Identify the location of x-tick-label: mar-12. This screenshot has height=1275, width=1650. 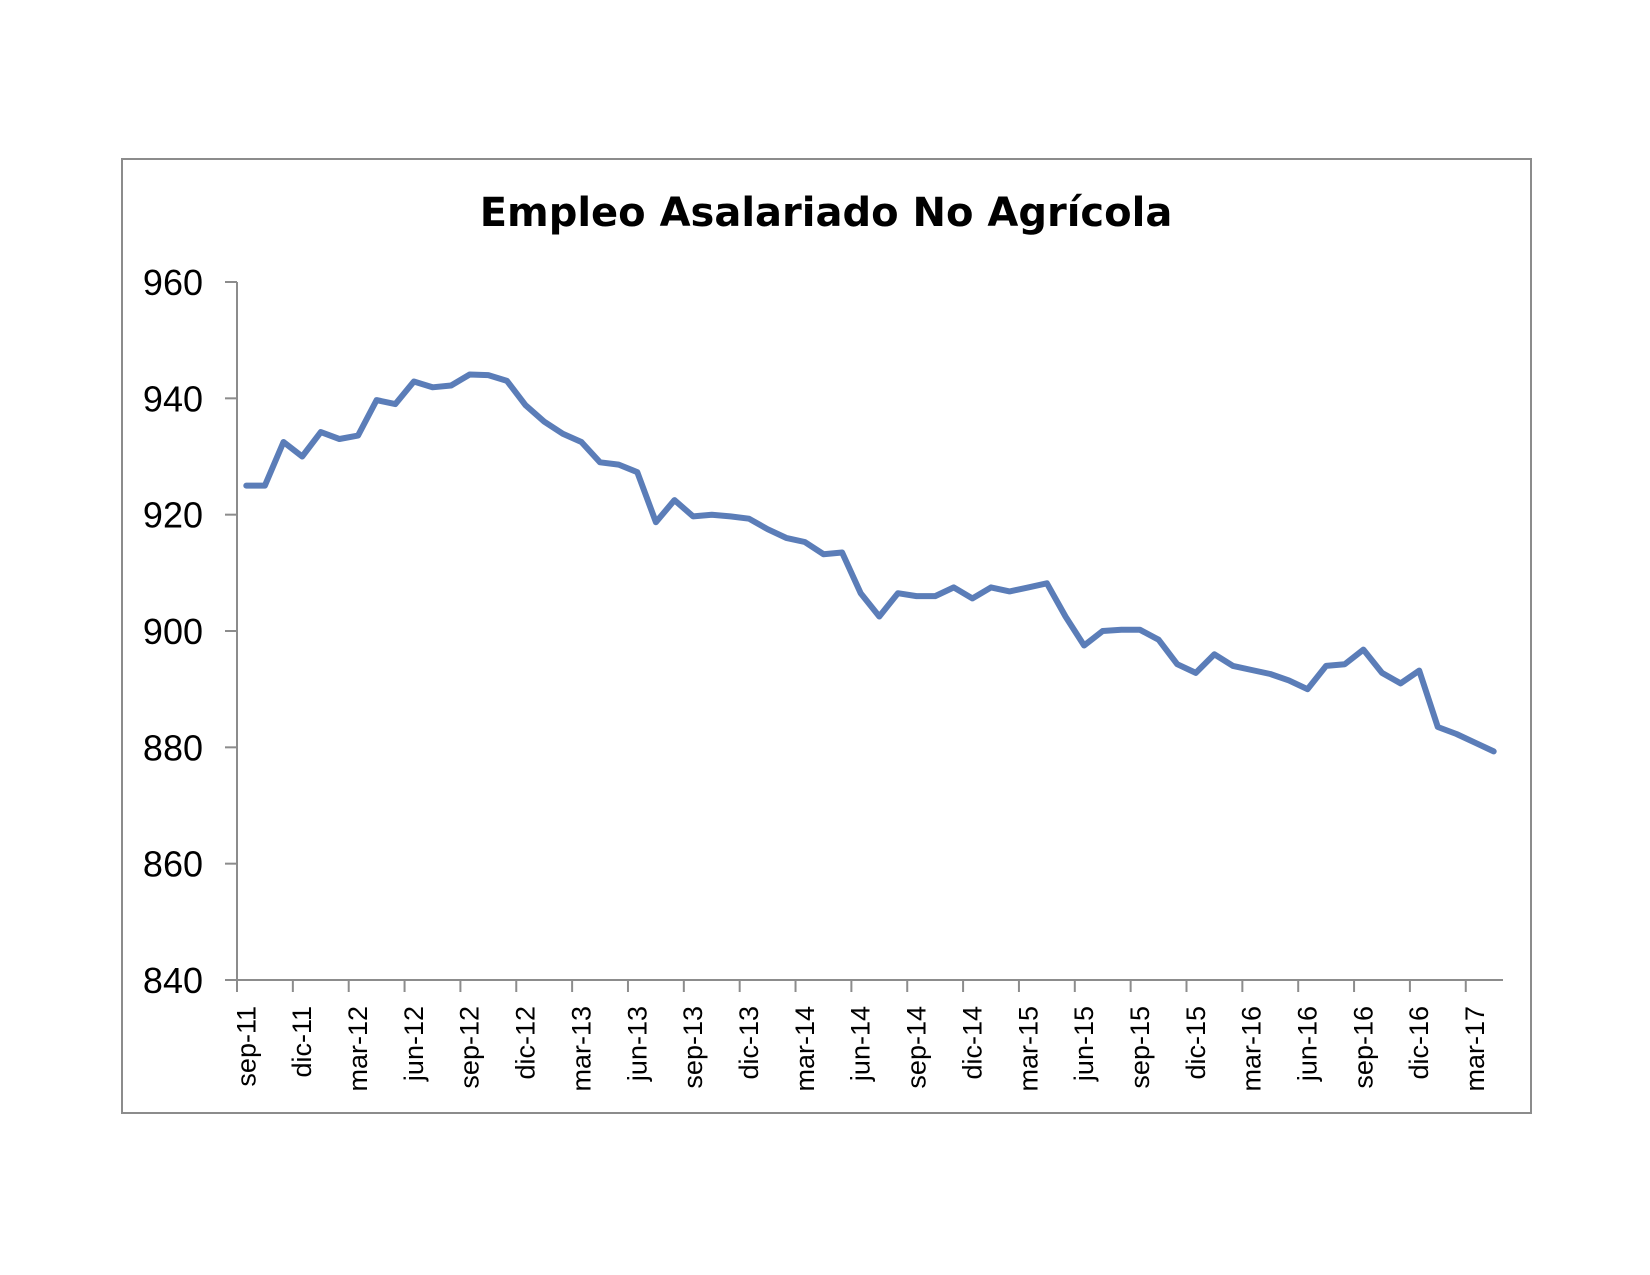
(358, 1049).